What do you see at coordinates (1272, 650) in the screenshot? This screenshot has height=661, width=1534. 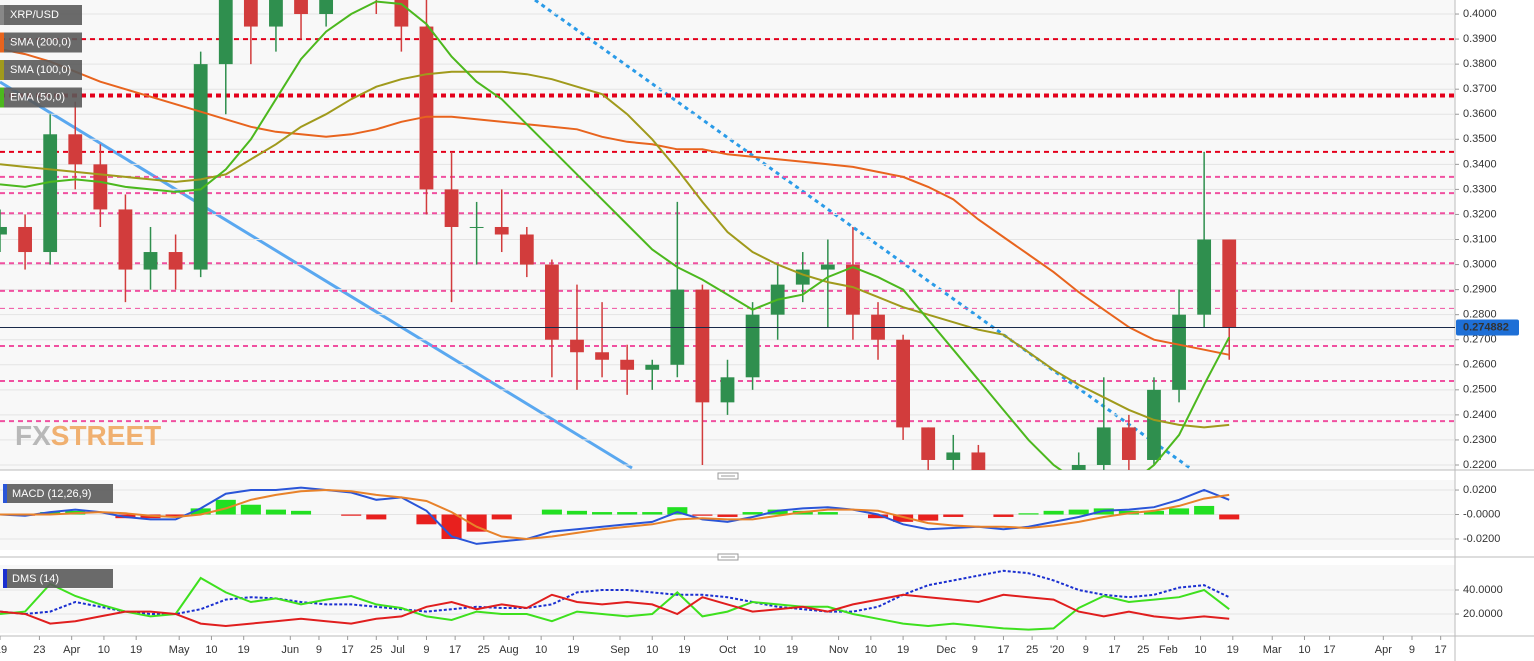 I see `x-tick-label: Mar` at bounding box center [1272, 650].